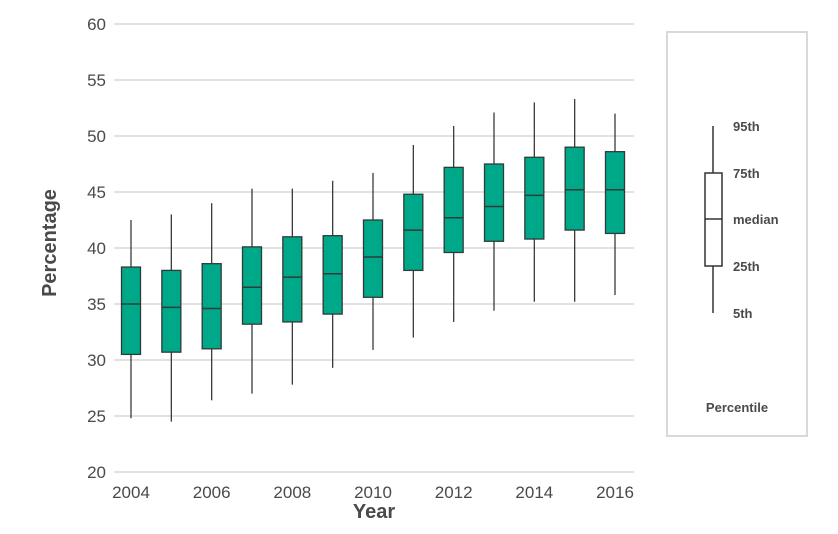 The width and height of the screenshot is (838, 534). Describe the element at coordinates (171, 311) in the screenshot. I see `box-body-2005` at that location.